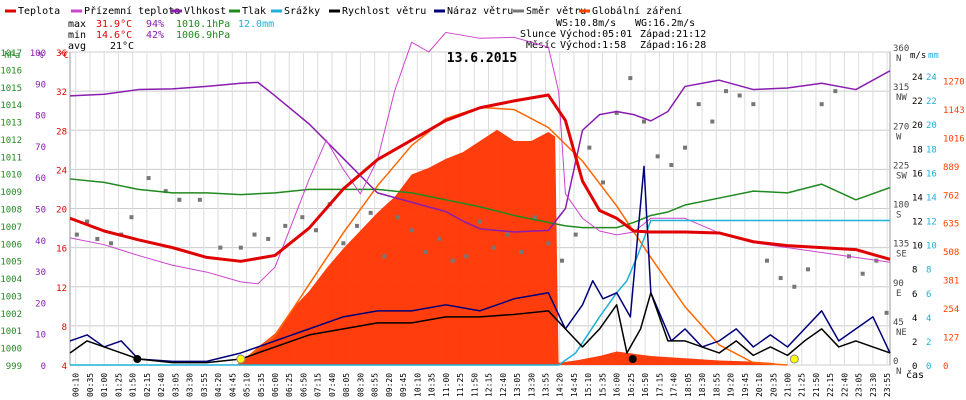 The width and height of the screenshot is (966, 400). I want to click on mm-axis-tick: 2, so click(928, 343).